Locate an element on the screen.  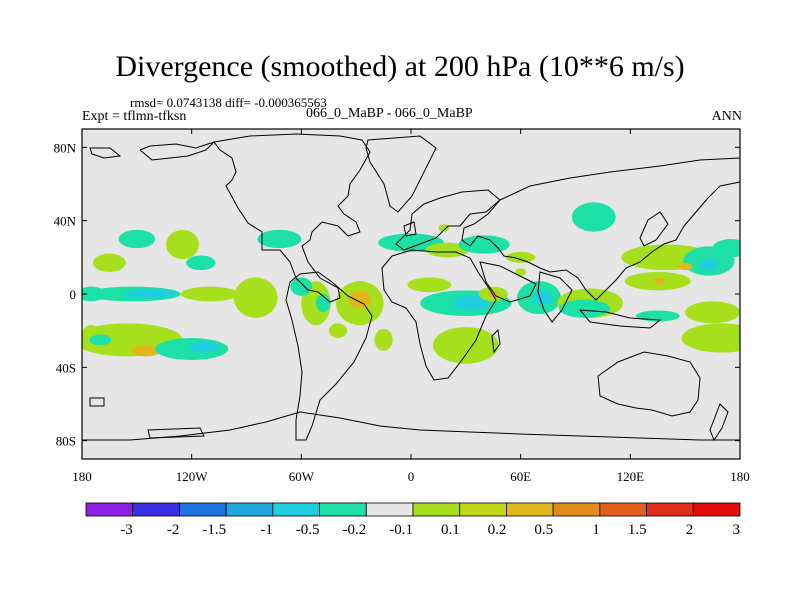
y-tick-label-0: 80N is located at coordinates (65, 147).